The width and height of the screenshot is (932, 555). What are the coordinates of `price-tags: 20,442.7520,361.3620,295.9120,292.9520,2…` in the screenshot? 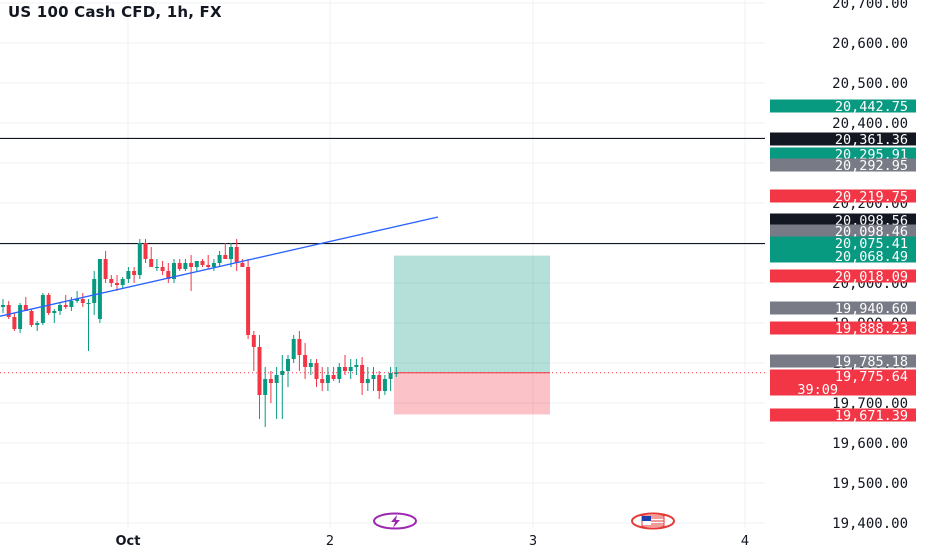 It's located at (843, 261).